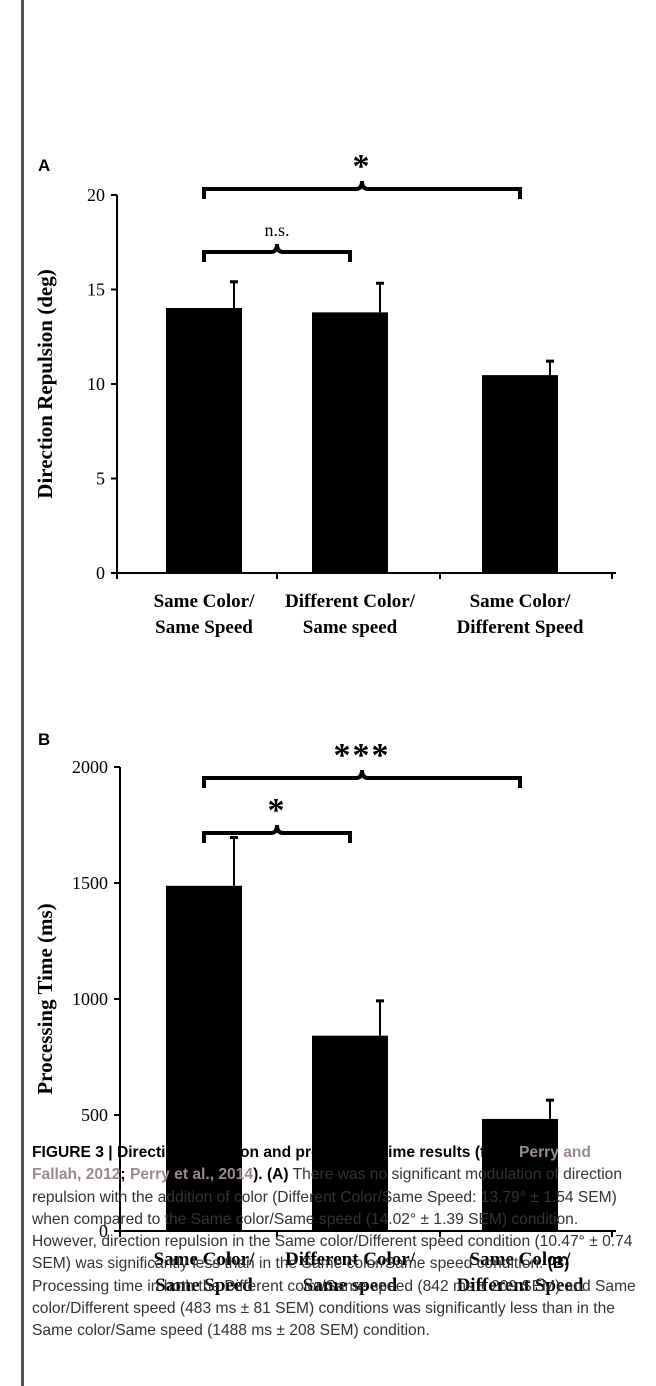  Describe the element at coordinates (45, 383) in the screenshot. I see `panel-a-y-axis-label: Direction Repulsion (deg)` at that location.